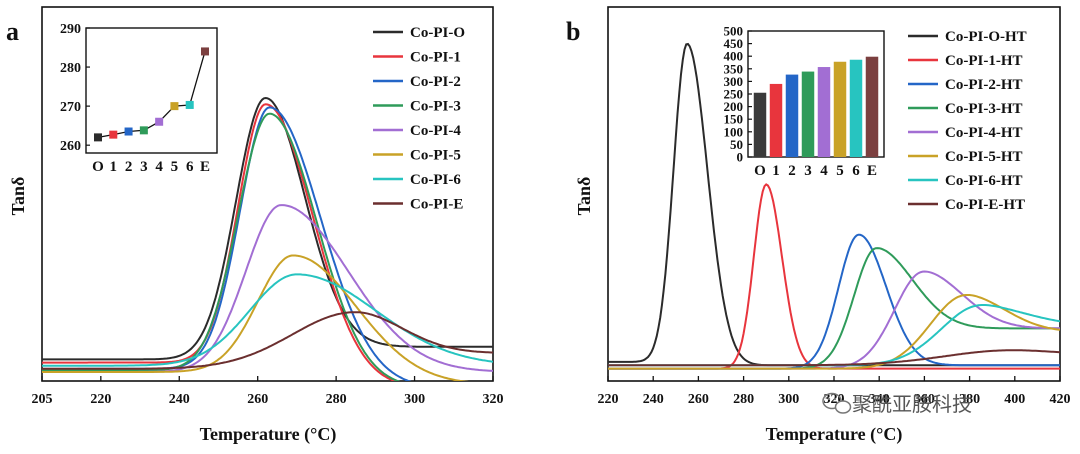 This screenshot has width=1080, height=454. What do you see at coordinates (70, 107) in the screenshot?
I see `inset-y-tick-label: 270` at bounding box center [70, 107].